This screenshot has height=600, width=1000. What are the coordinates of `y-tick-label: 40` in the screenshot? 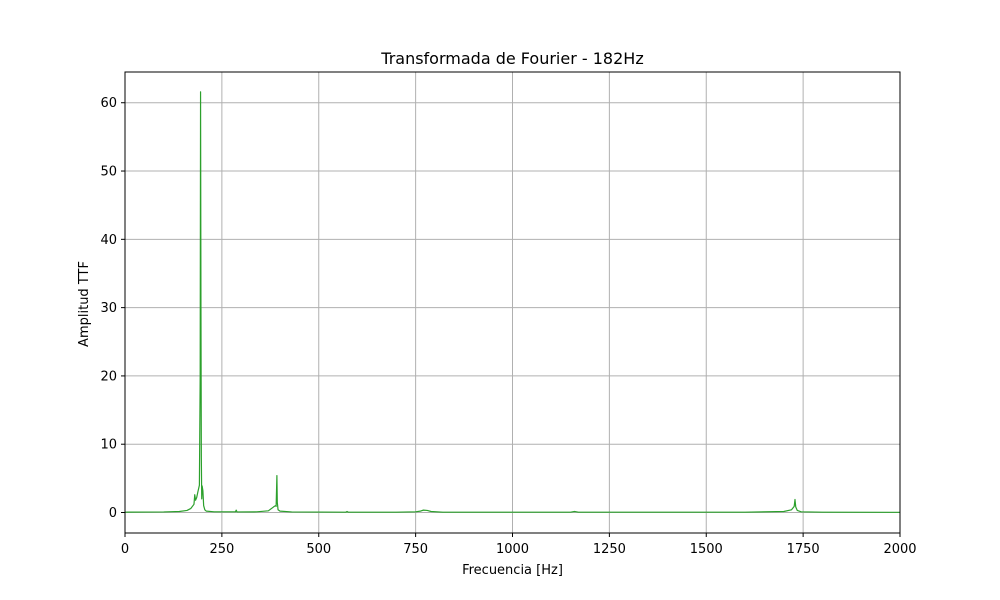 It's located at (108, 240).